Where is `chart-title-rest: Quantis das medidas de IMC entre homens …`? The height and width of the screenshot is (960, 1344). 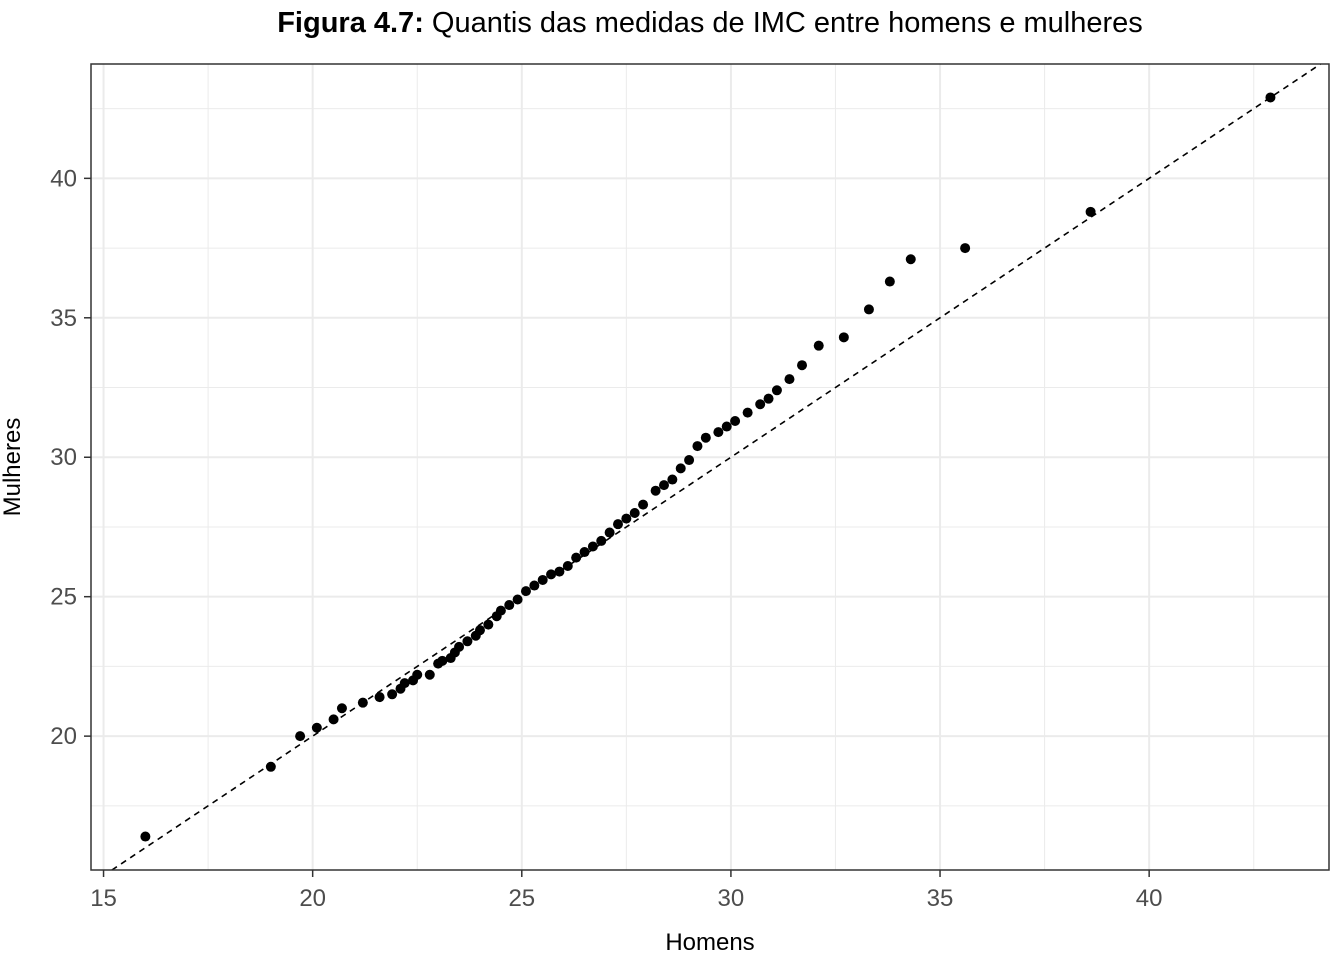 chart-title-rest: Quantis das medidas de IMC entre homens … is located at coordinates (783, 23).